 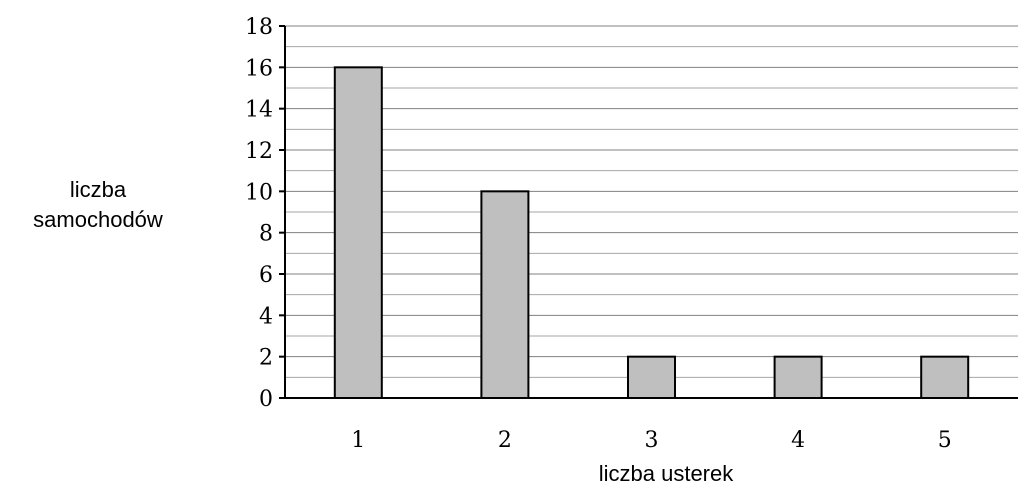 What do you see at coordinates (266, 275) in the screenshot?
I see `y-tick-label: 6` at bounding box center [266, 275].